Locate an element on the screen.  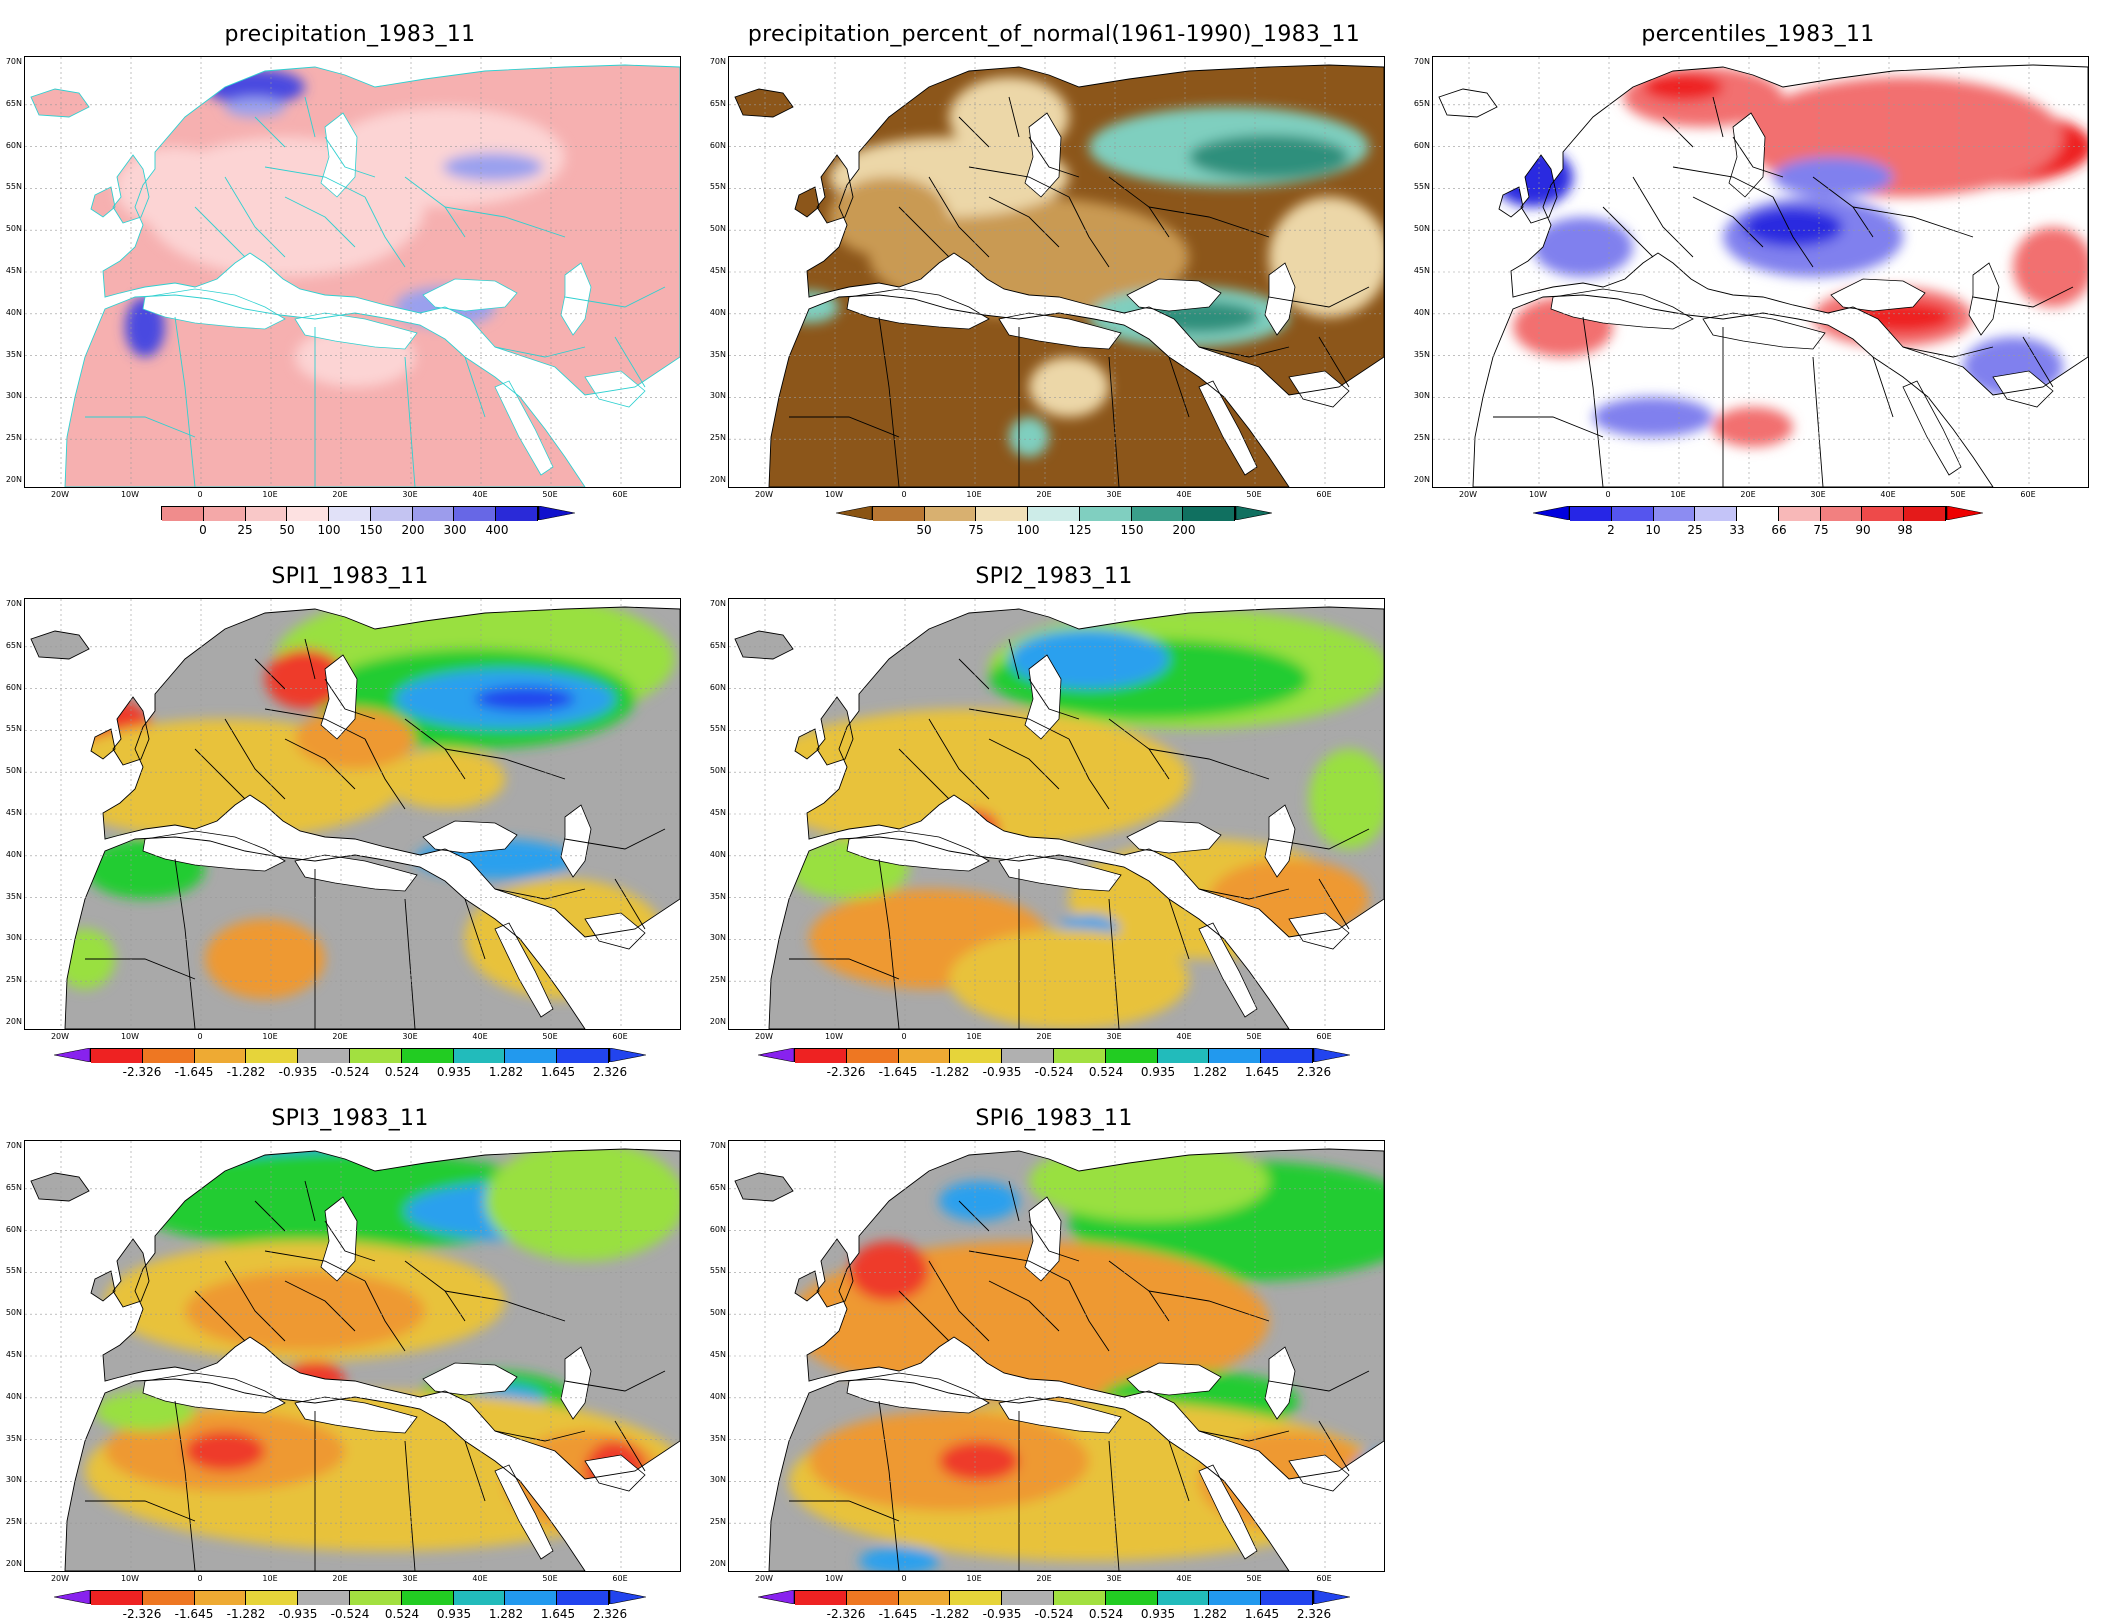
lat-tick-label: 30N is located at coordinates (13, 1480).